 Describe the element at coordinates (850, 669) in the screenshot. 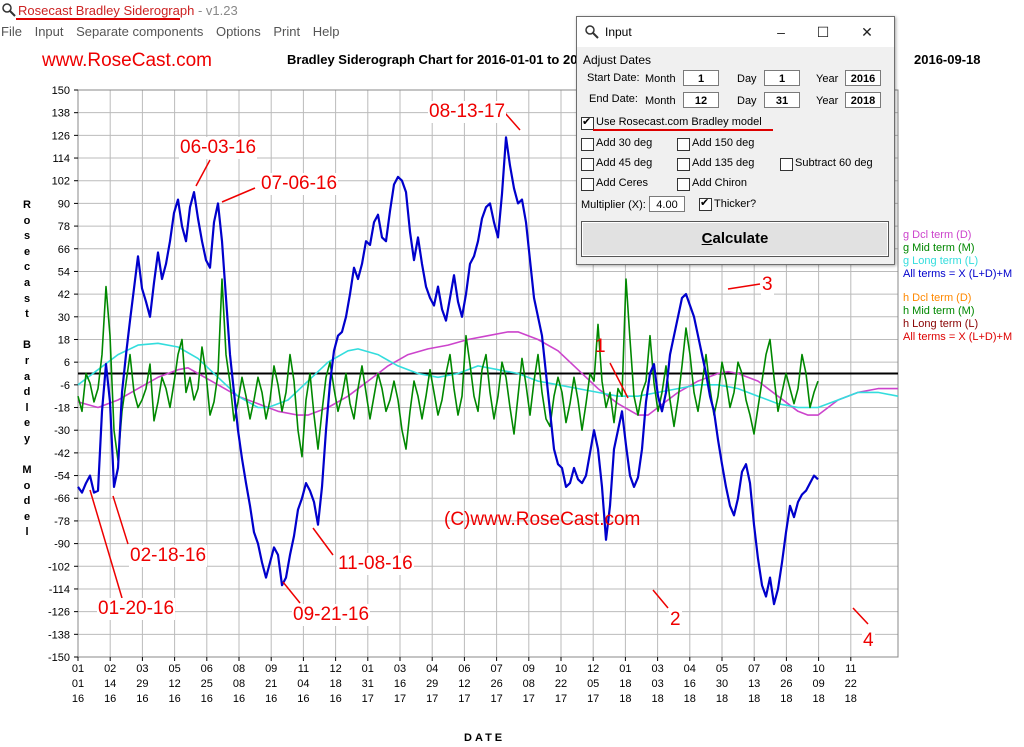

I see `tick-label-x: 11` at that location.